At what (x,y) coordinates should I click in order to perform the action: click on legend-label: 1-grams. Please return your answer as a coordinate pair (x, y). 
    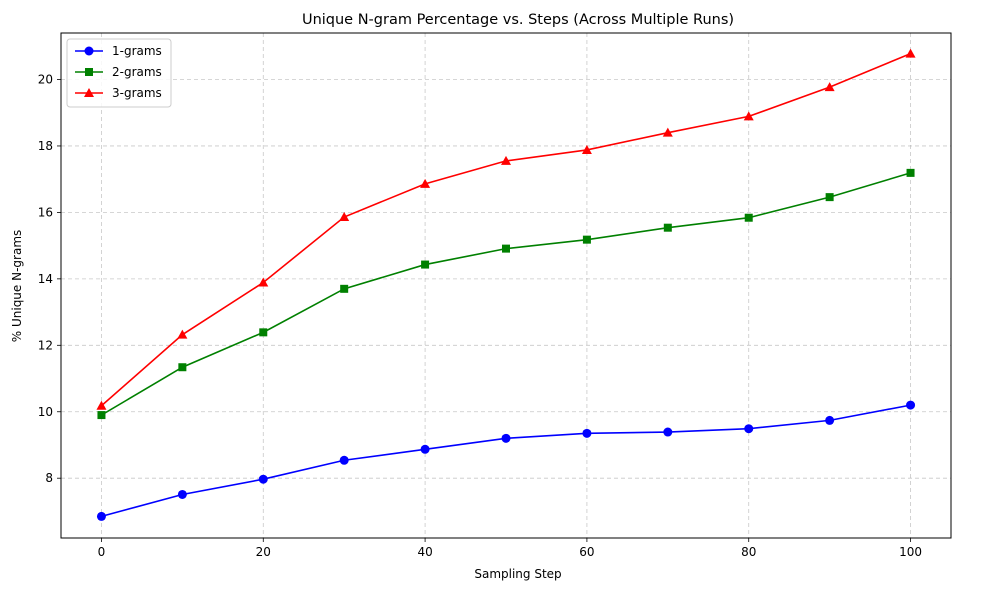
    Looking at the image, I should click on (137, 51).